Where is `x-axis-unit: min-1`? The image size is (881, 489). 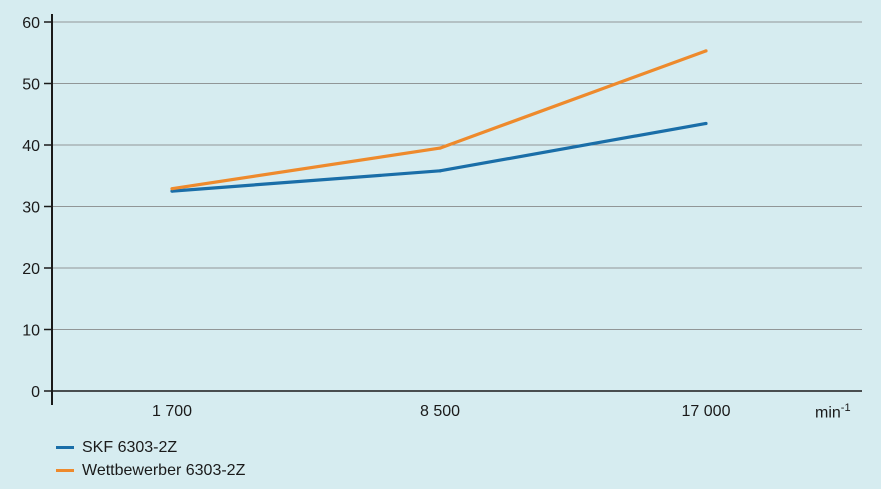 x-axis-unit: min-1 is located at coordinates (833, 412).